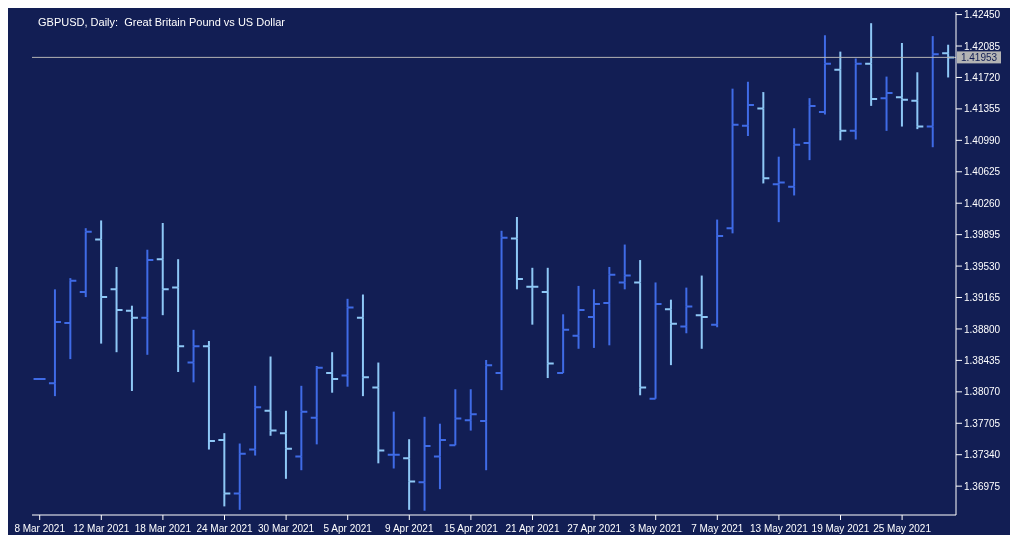 The image size is (1018, 543). Describe the element at coordinates (979, 58) in the screenshot. I see `ref-line-label: 1.41953` at that location.